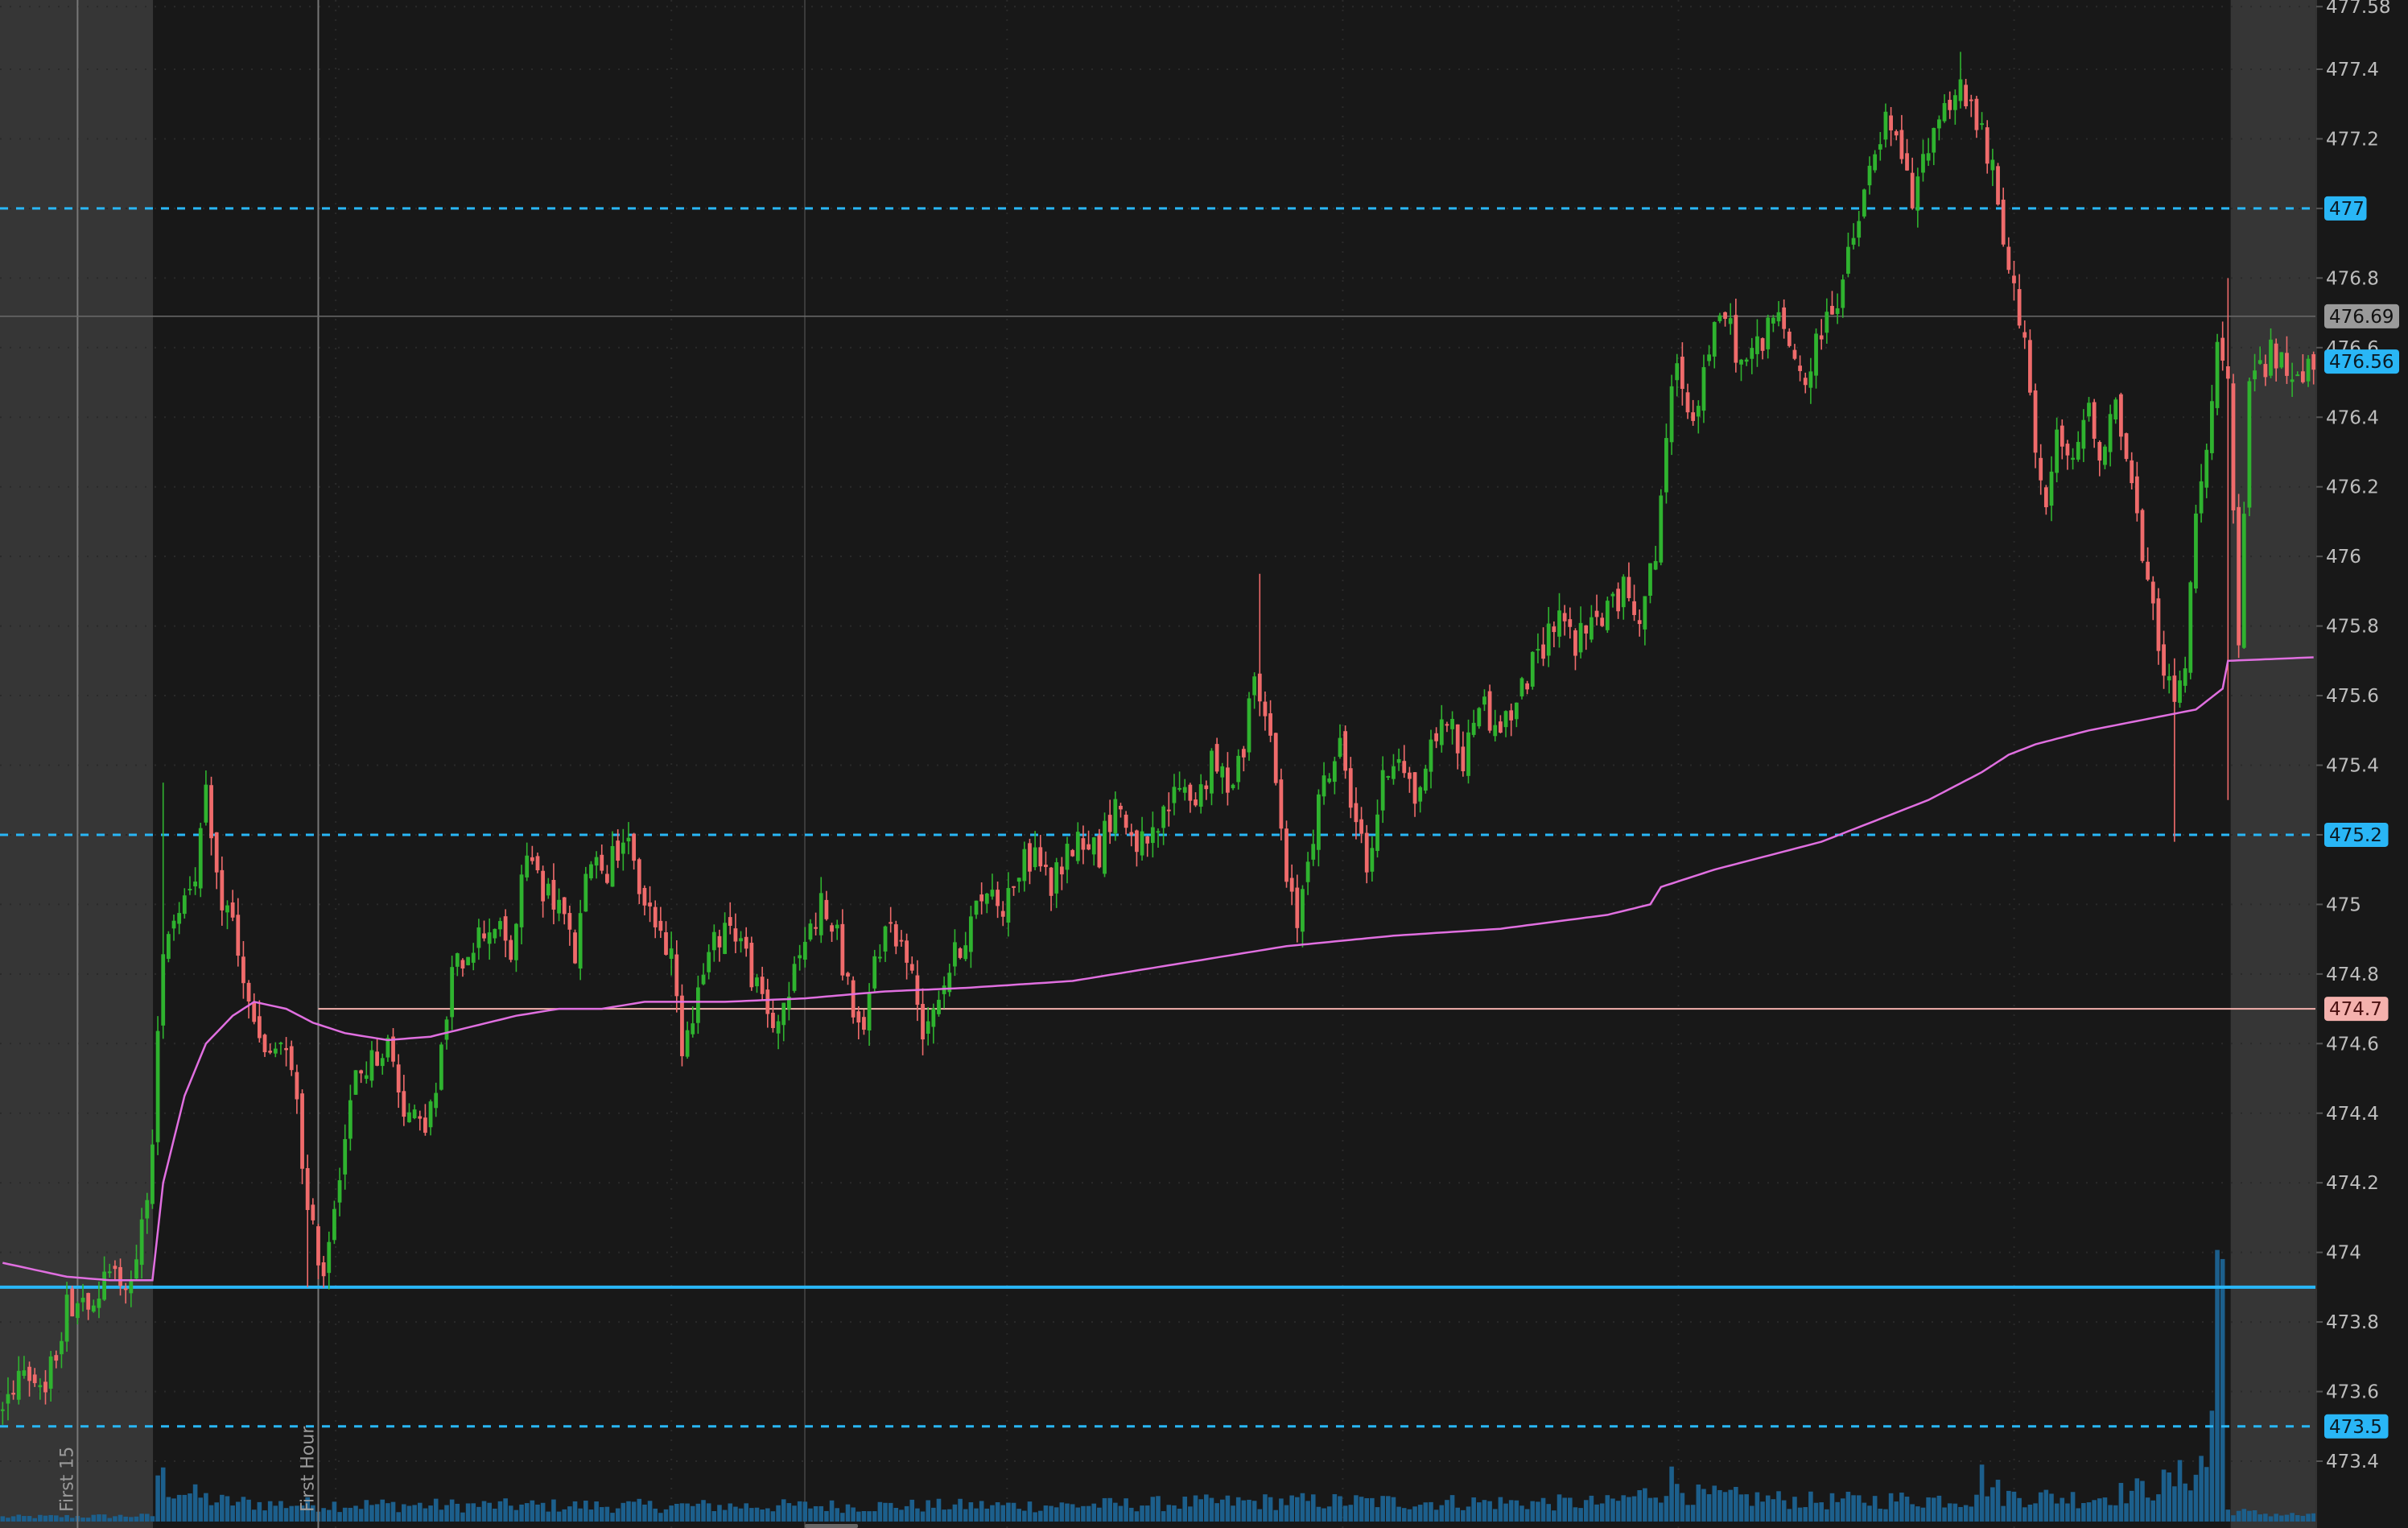 Image resolution: width=2408 pixels, height=1528 pixels. What do you see at coordinates (2273, 764) in the screenshot?
I see `postmarket-shading` at bounding box center [2273, 764].